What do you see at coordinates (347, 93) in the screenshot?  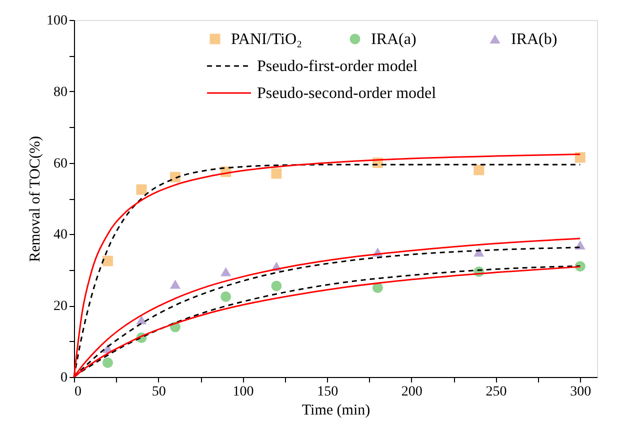 I see `legend-label: Pseudo-second-order model` at bounding box center [347, 93].